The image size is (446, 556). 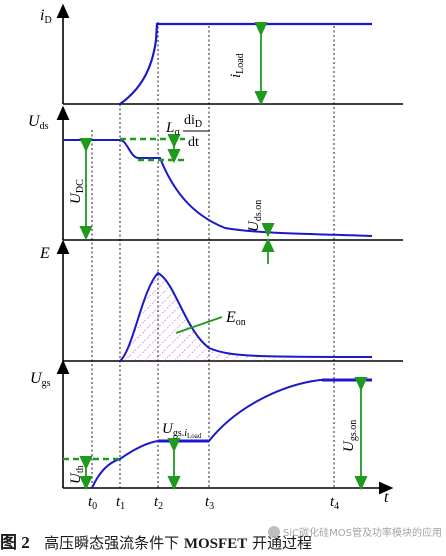 What do you see at coordinates (274, 531) in the screenshot?
I see `wechat-icon` at bounding box center [274, 531].